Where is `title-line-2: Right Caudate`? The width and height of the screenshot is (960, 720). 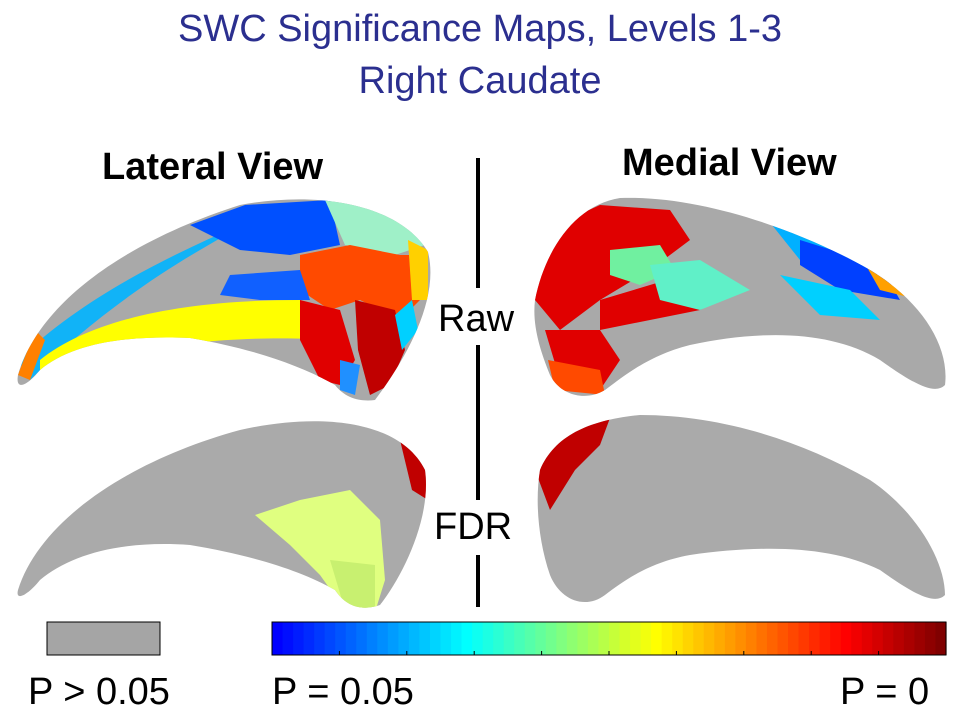 title-line-2: Right Caudate is located at coordinates (480, 81).